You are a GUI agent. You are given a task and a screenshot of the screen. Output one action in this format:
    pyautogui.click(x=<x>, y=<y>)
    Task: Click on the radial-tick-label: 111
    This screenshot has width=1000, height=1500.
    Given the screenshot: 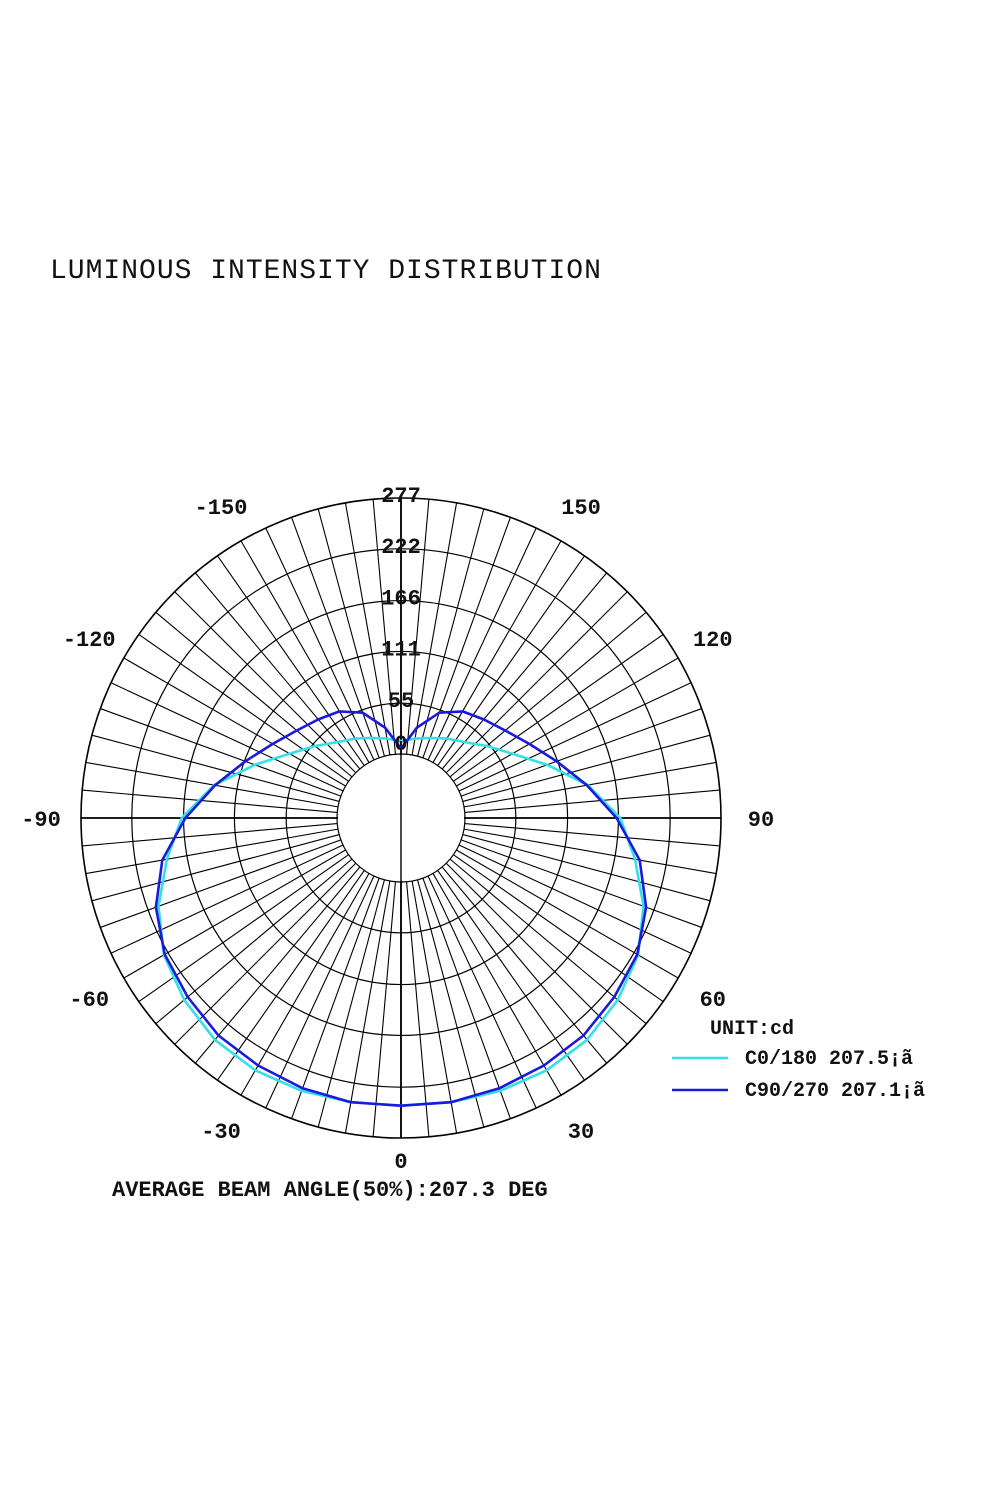 What is the action you would take?
    pyautogui.click(x=401, y=649)
    